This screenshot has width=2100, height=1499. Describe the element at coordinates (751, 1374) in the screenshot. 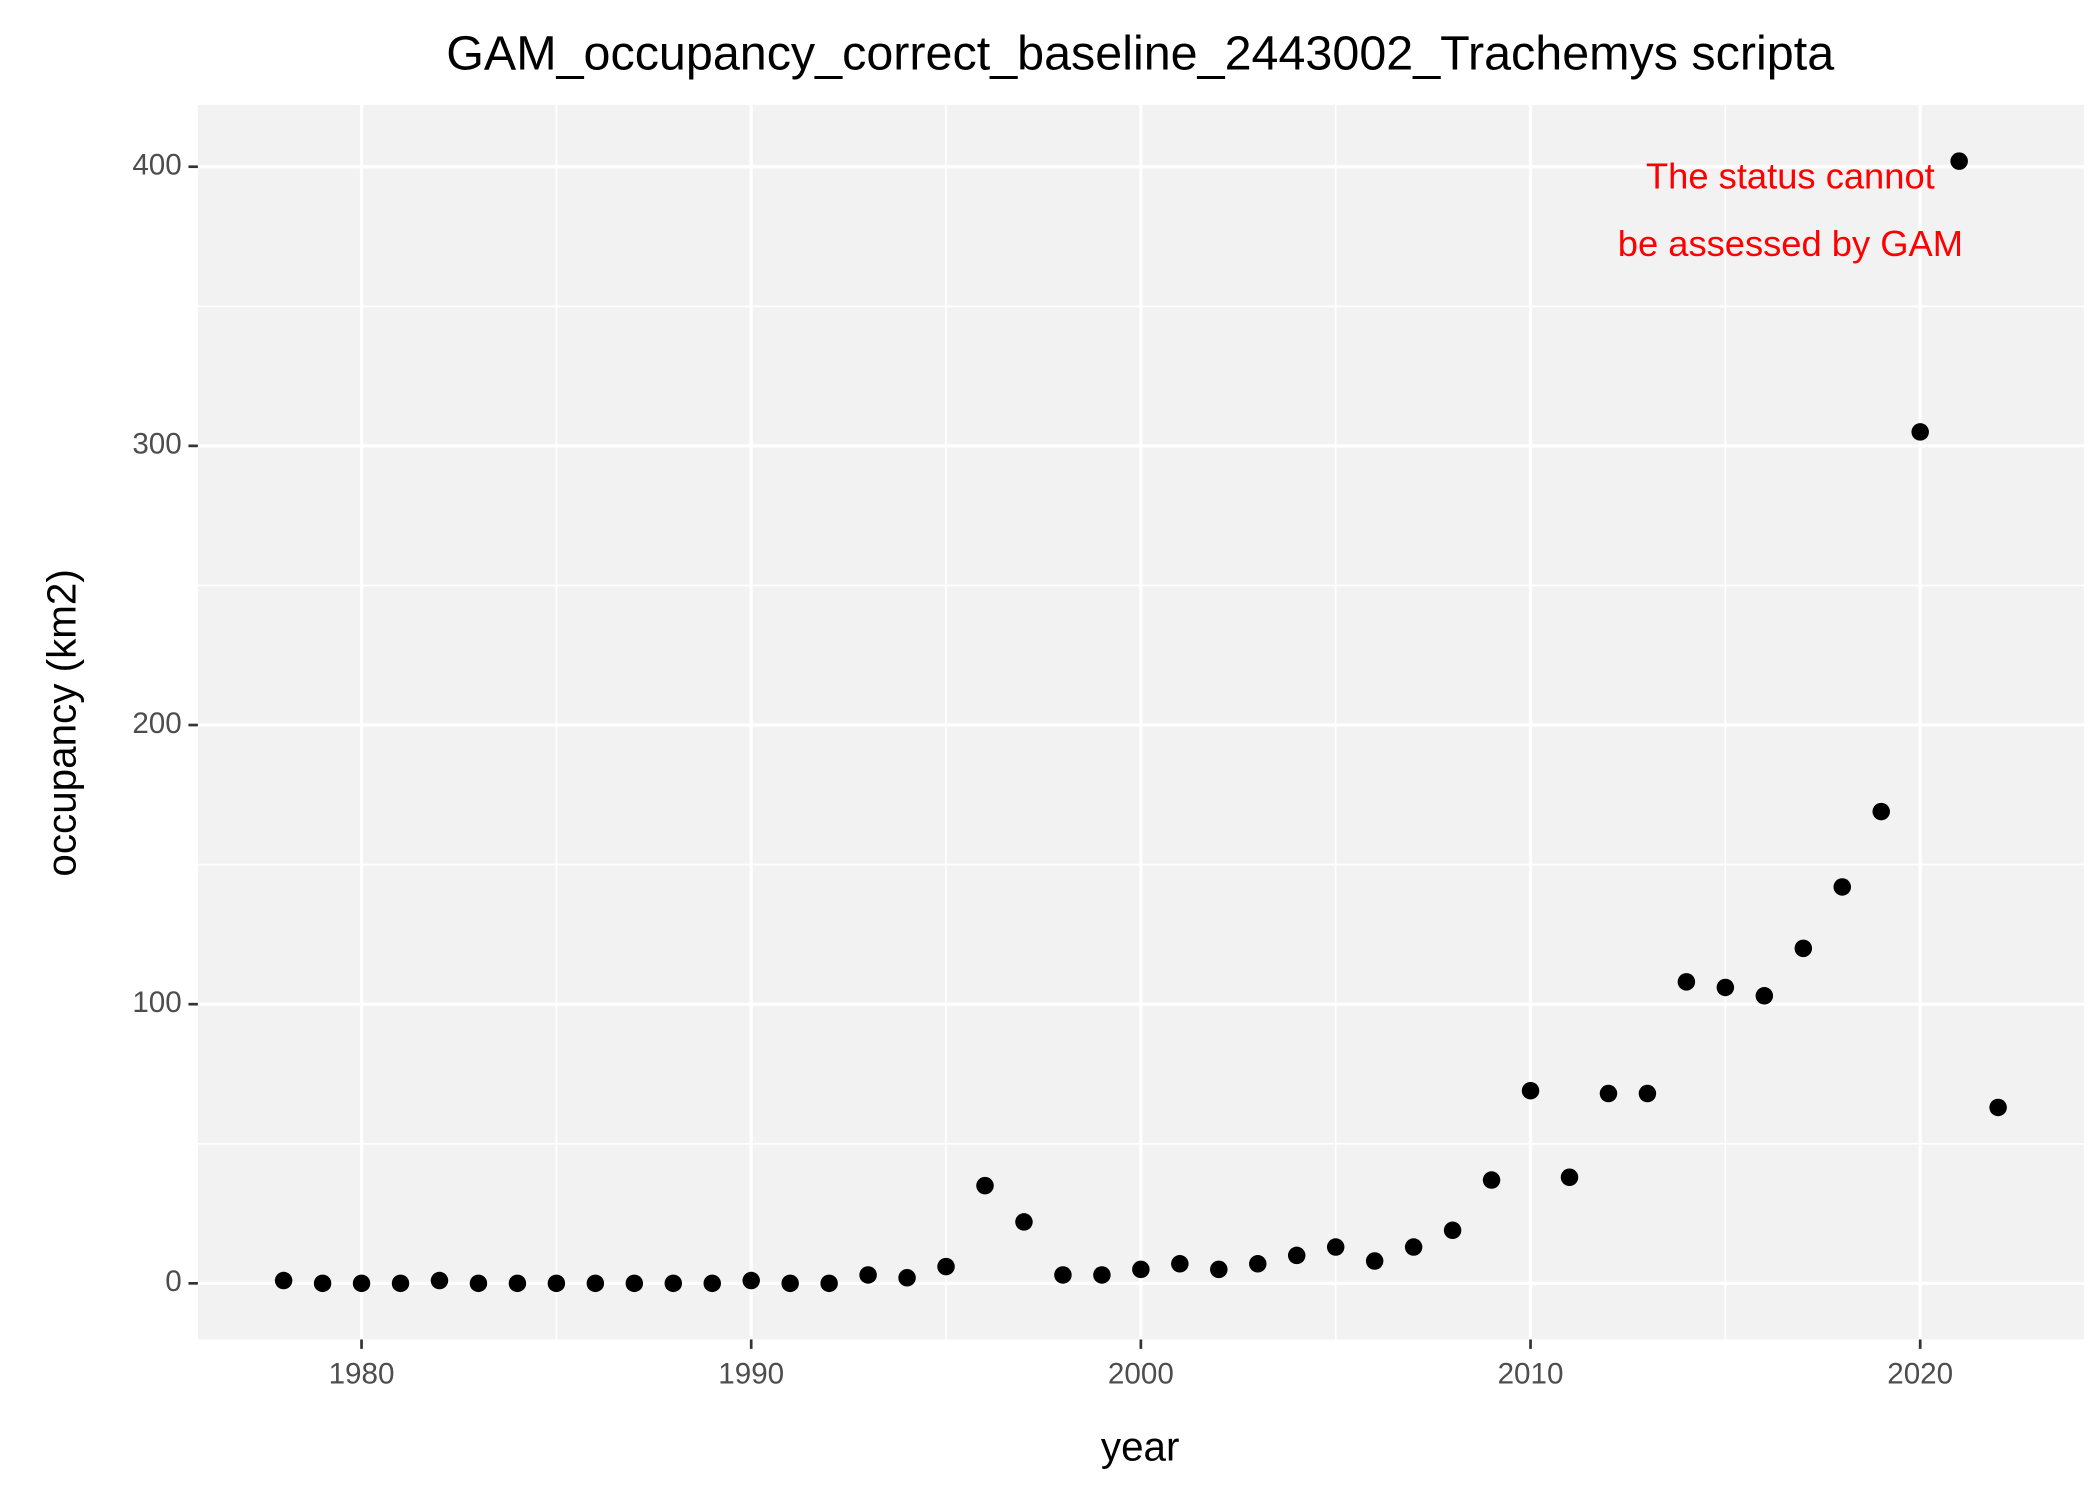

I see `x-tick-label: 1990` at that location.